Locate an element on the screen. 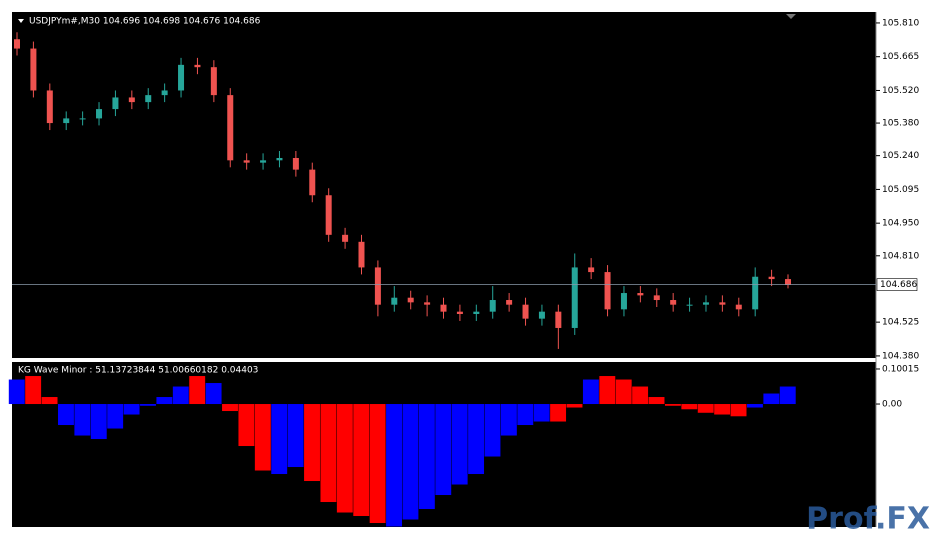 This screenshot has width=936, height=539. menu-icon is located at coordinates (21, 21).